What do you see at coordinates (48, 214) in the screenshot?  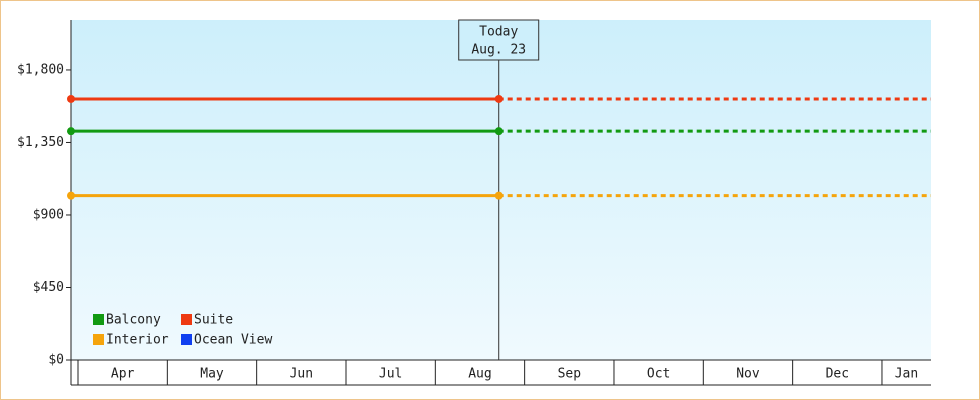 I see `y-tick-label: $900` at bounding box center [48, 214].